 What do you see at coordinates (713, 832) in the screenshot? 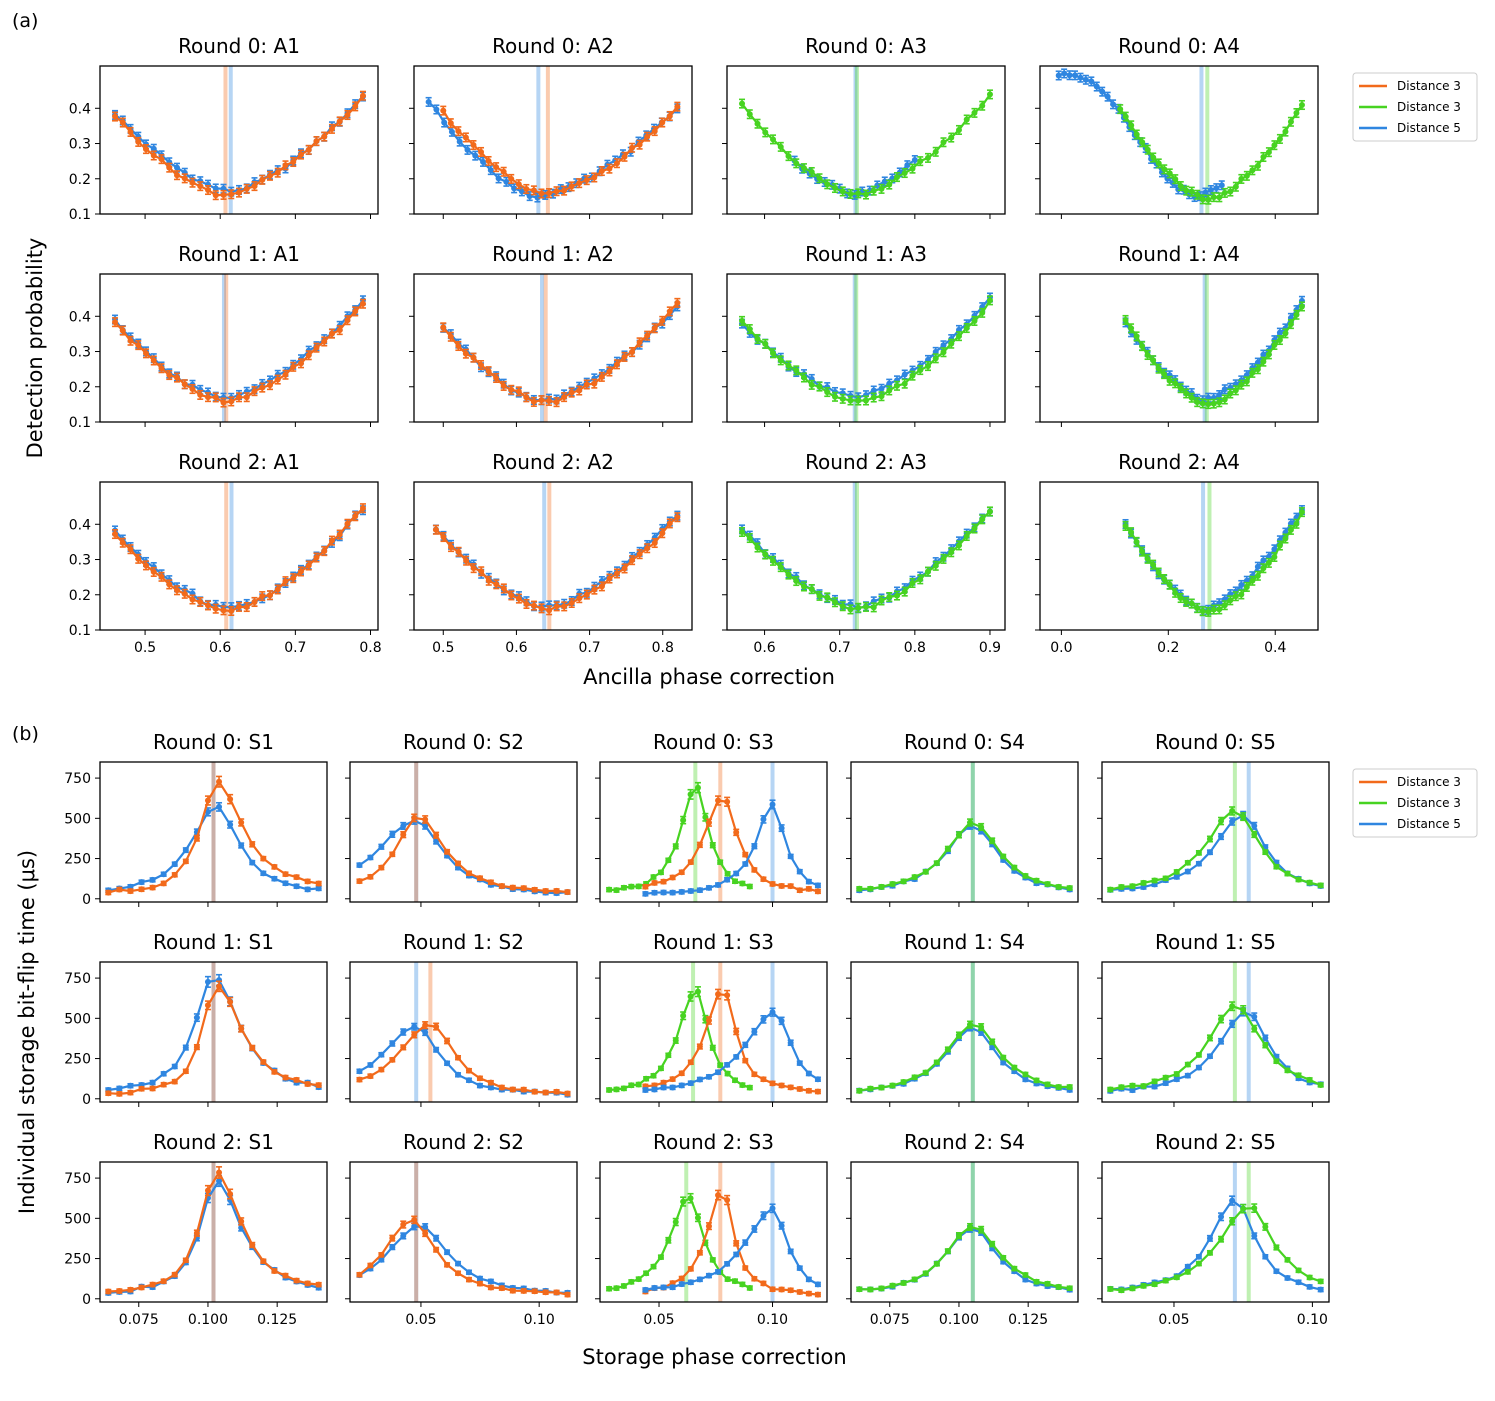
I see `axes-frame` at bounding box center [713, 832].